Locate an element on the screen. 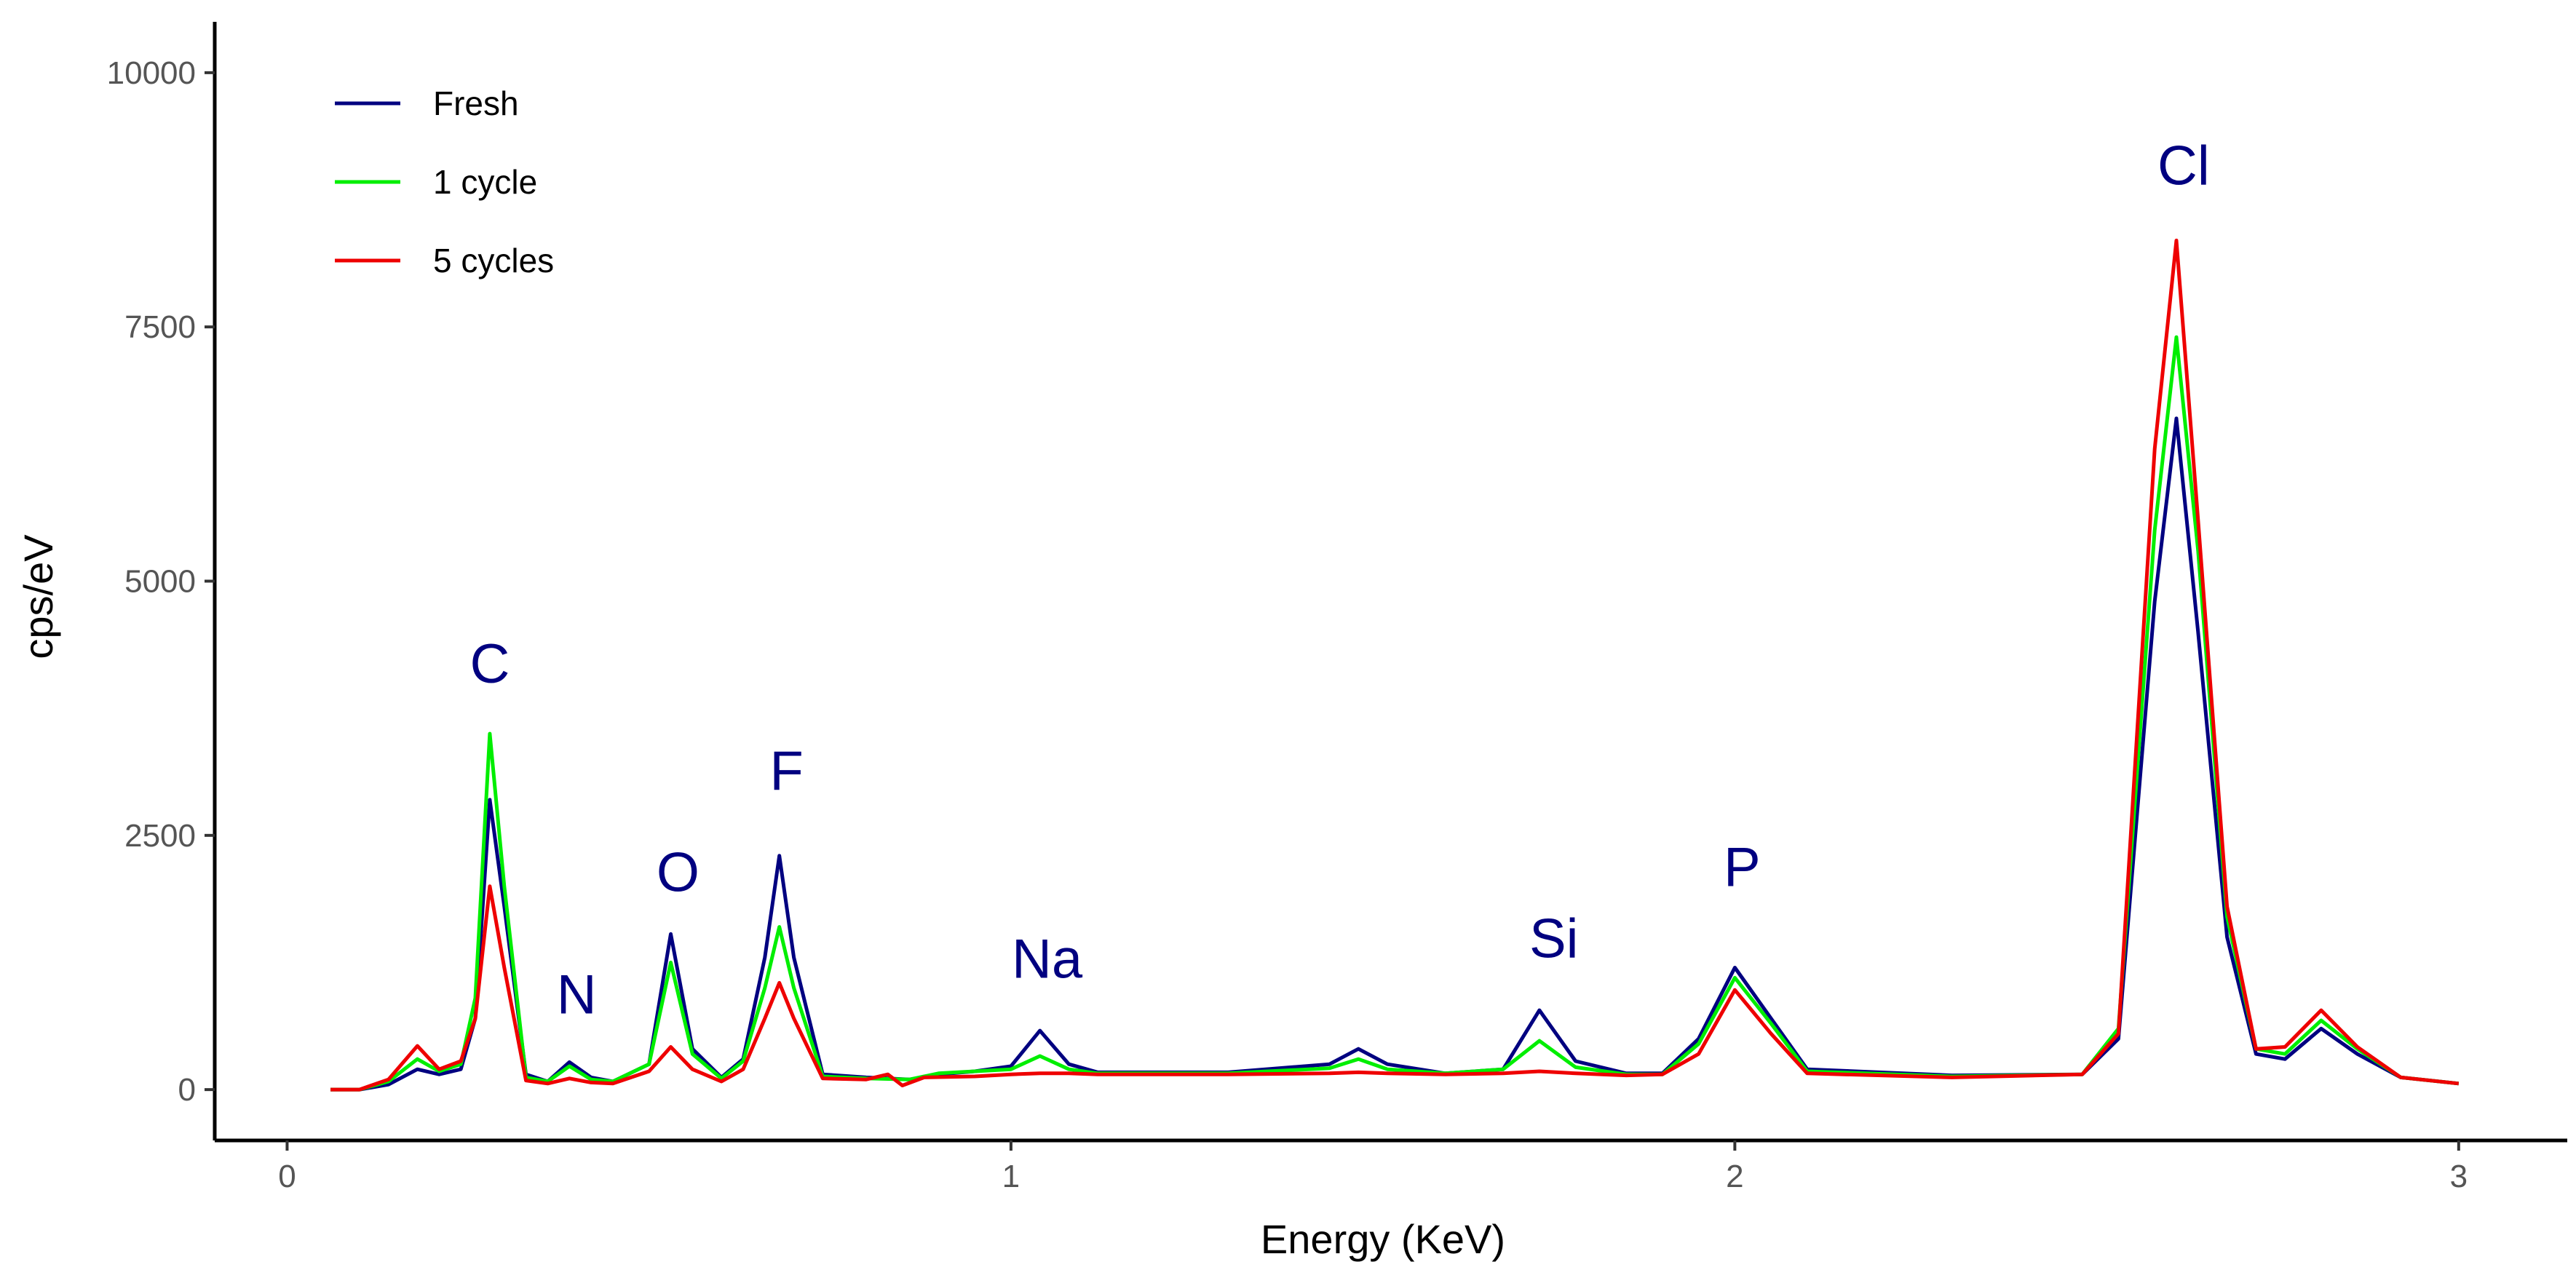 This screenshot has width=2576, height=1278. peak-label-cl: Cl is located at coordinates (2183, 166).